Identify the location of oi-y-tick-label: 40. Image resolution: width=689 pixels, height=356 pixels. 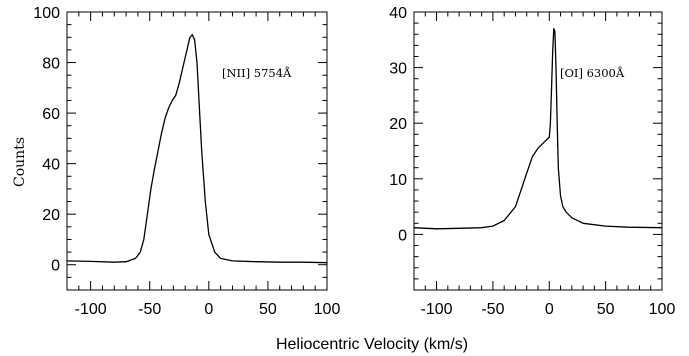
(398, 13).